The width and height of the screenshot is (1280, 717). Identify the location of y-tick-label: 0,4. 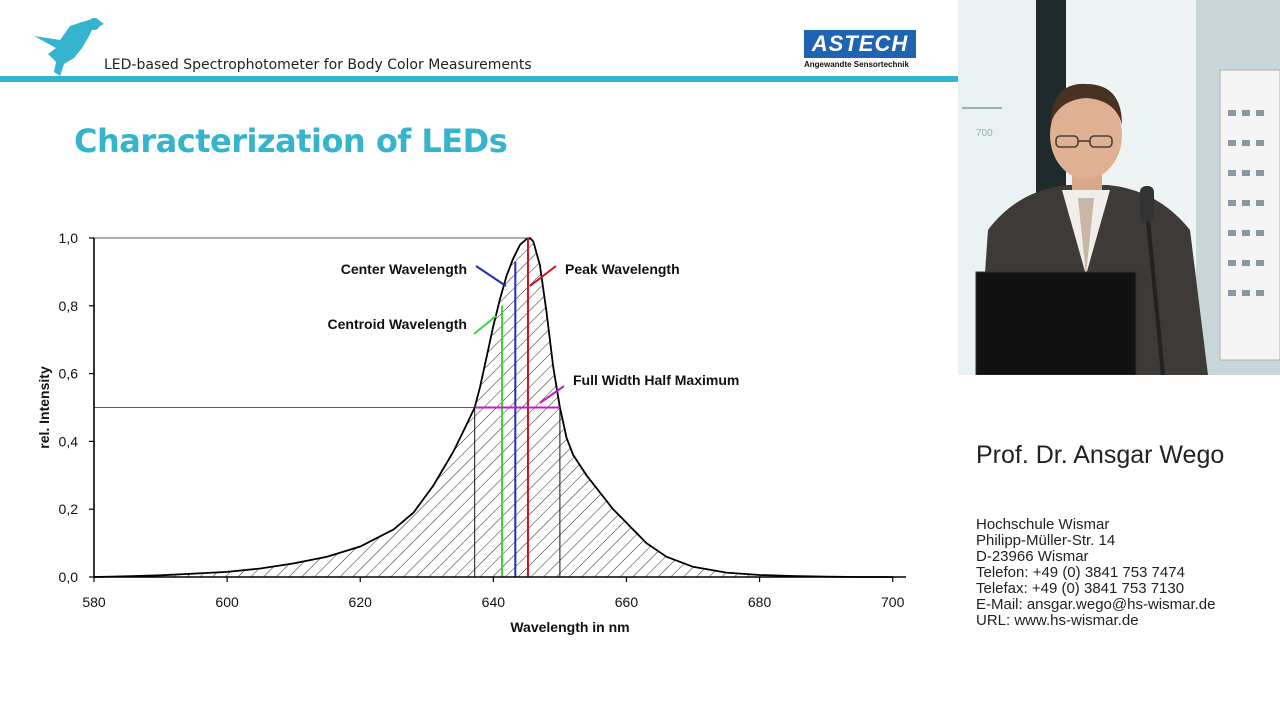
(69, 441).